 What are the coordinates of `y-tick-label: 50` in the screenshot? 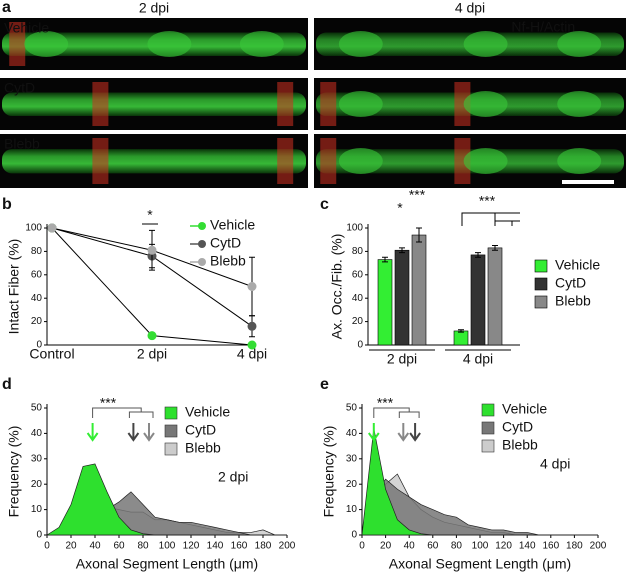 It's located at (352, 408).